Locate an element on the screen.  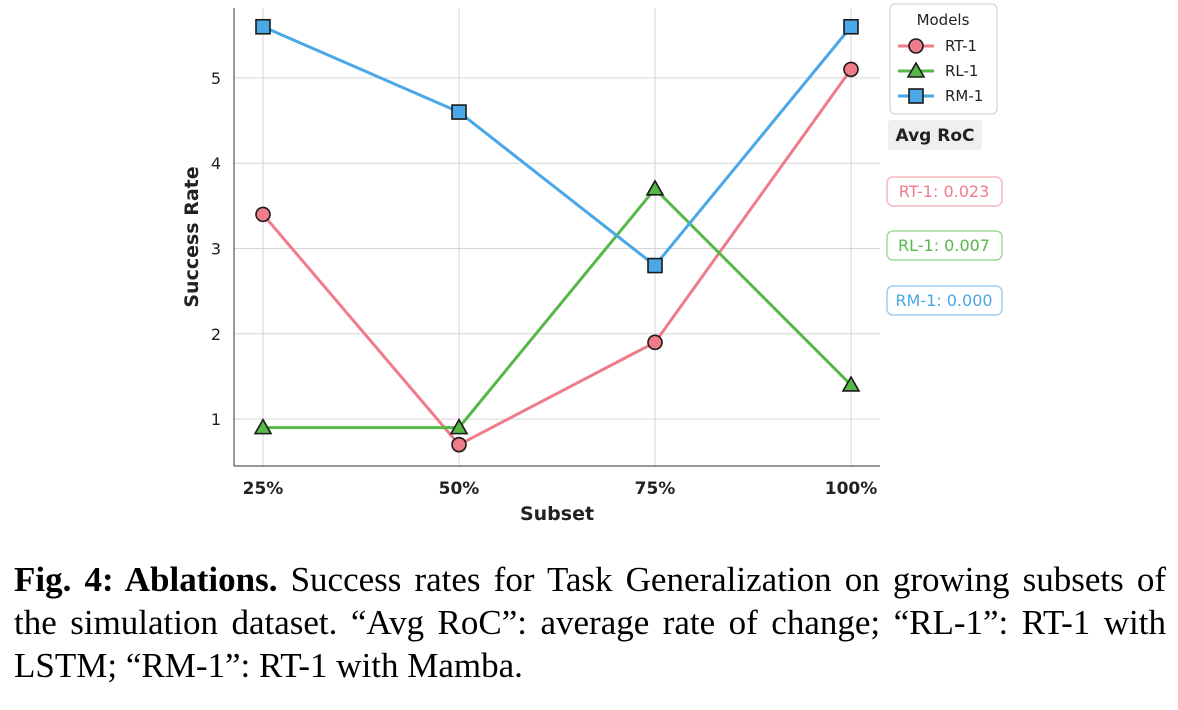
y-tick-label: 2 is located at coordinates (216, 334).